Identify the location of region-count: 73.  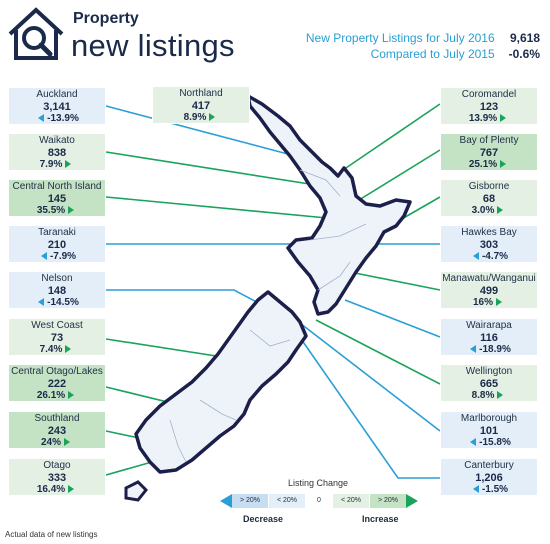
(57, 338).